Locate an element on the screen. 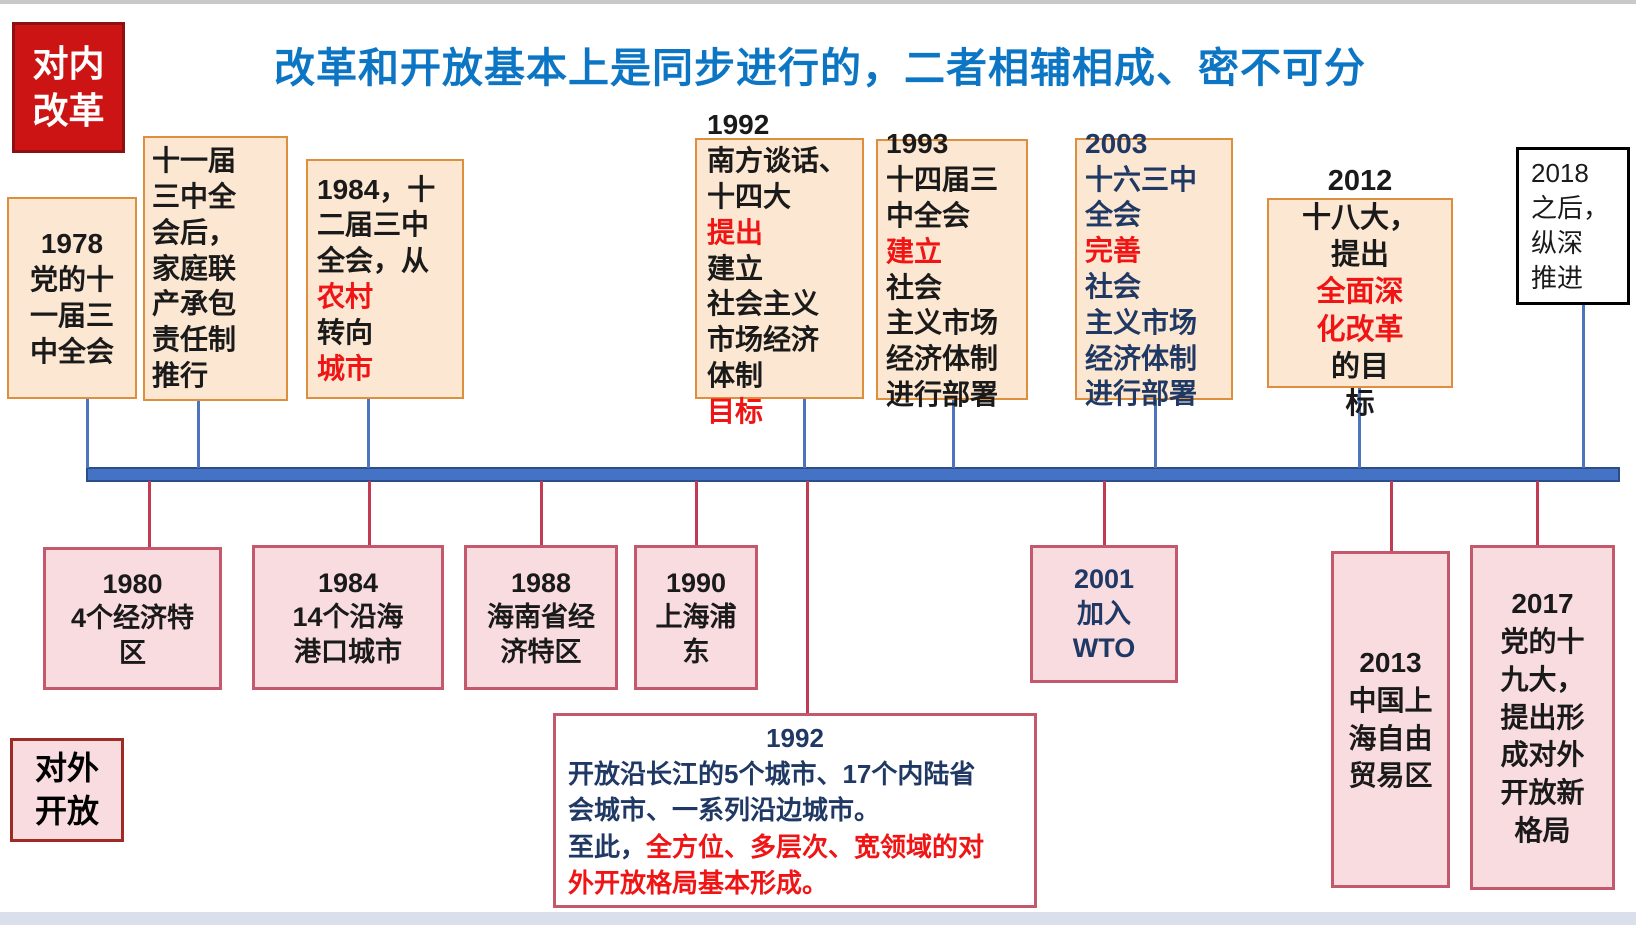  event-1992-year: 1992 is located at coordinates (795, 737).